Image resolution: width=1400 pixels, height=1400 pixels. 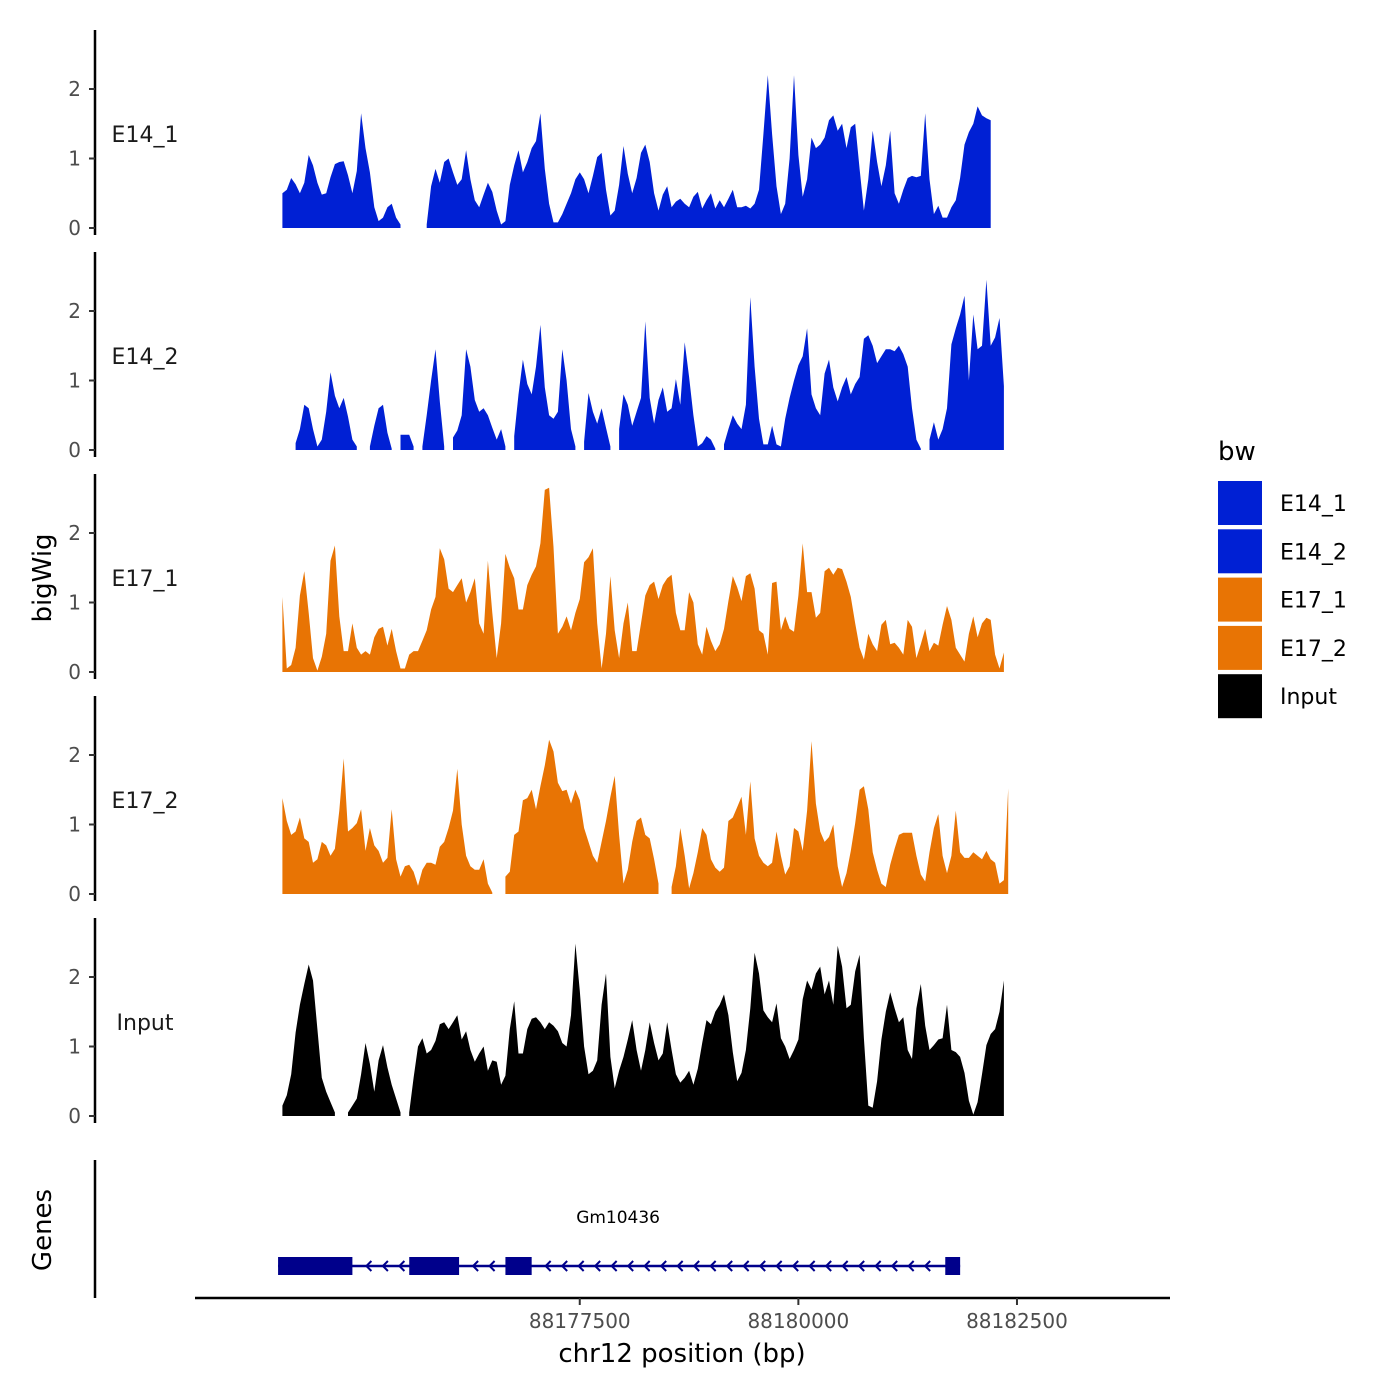 I want to click on x-tick-label: 88177500, so click(x=580, y=1321).